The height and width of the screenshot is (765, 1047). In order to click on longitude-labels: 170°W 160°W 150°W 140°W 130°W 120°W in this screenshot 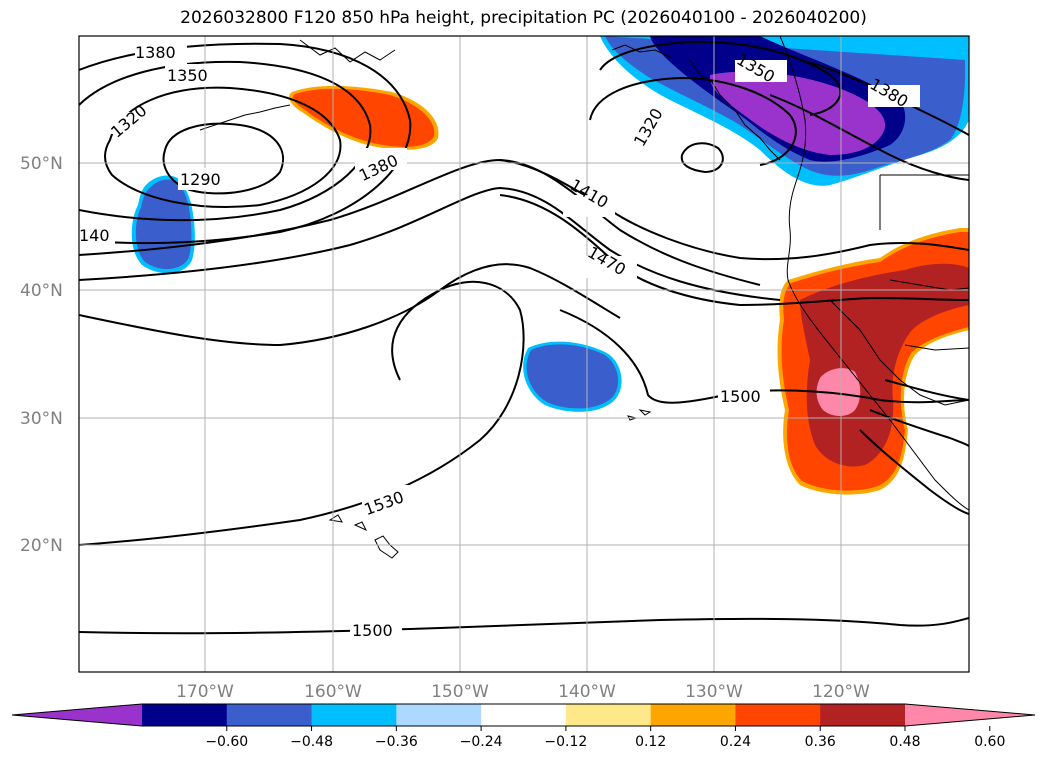, I will do `click(523, 692)`.